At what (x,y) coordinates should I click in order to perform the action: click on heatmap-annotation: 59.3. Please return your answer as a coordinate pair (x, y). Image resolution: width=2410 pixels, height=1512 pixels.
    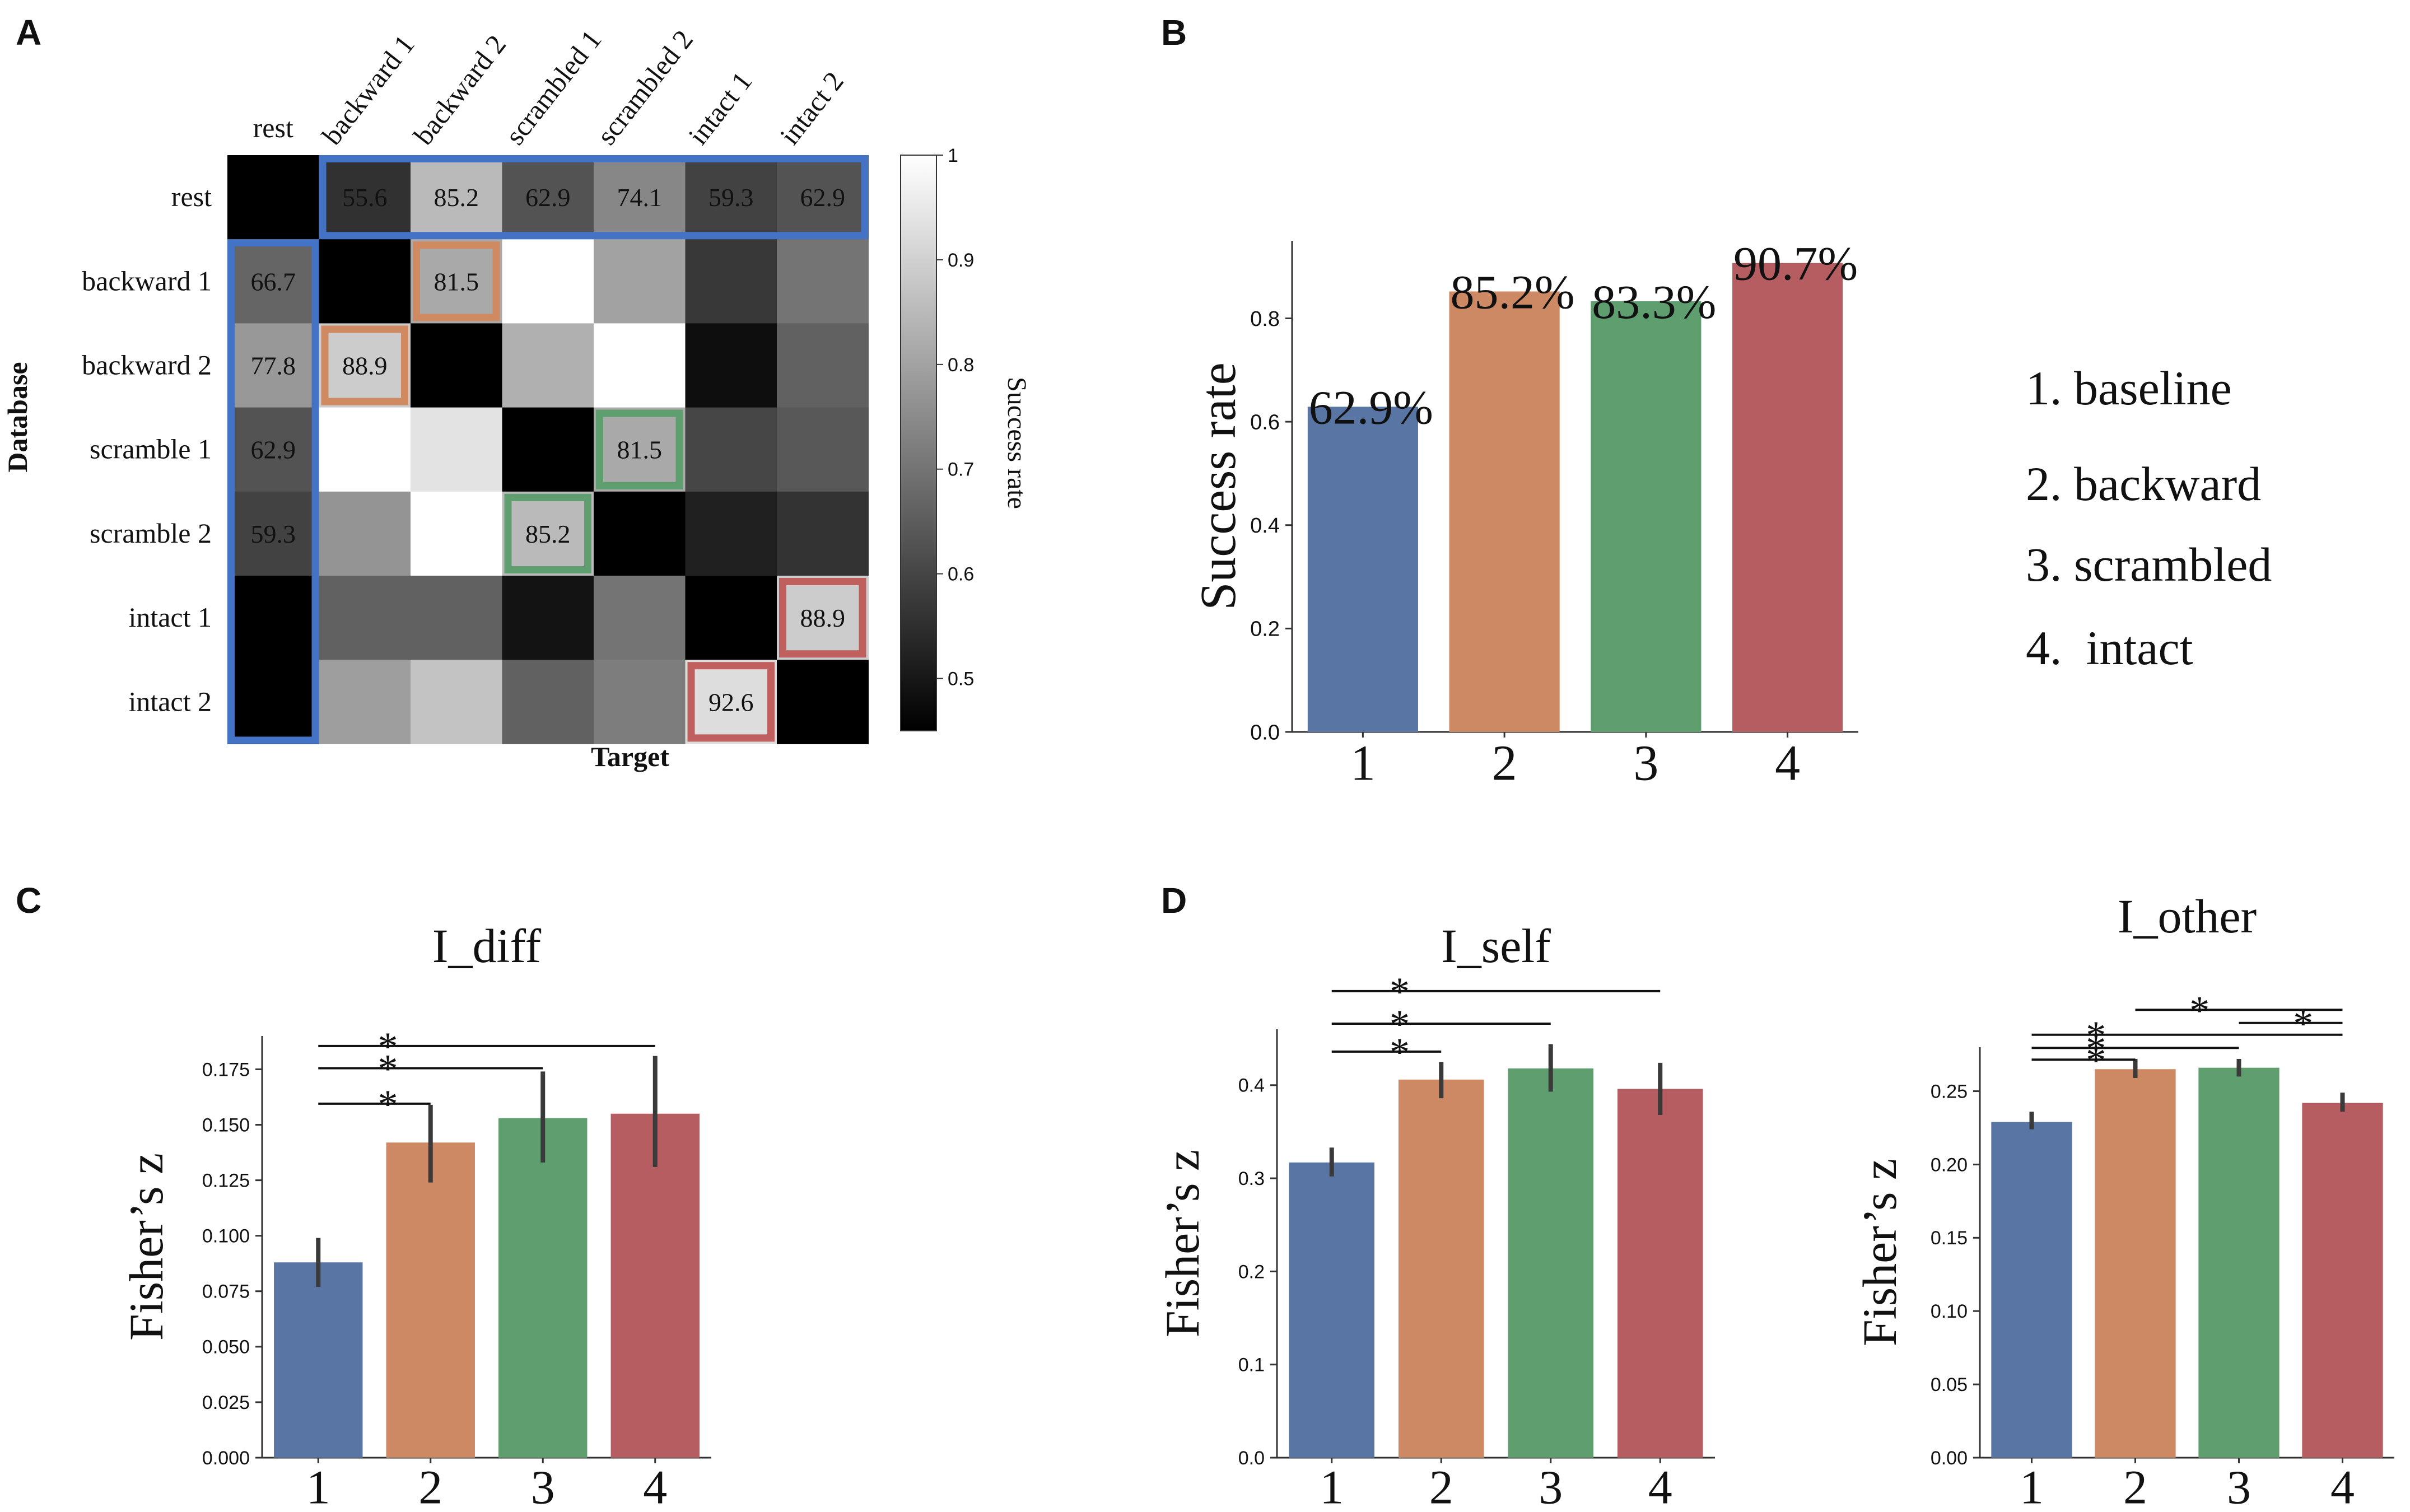
    Looking at the image, I should click on (731, 198).